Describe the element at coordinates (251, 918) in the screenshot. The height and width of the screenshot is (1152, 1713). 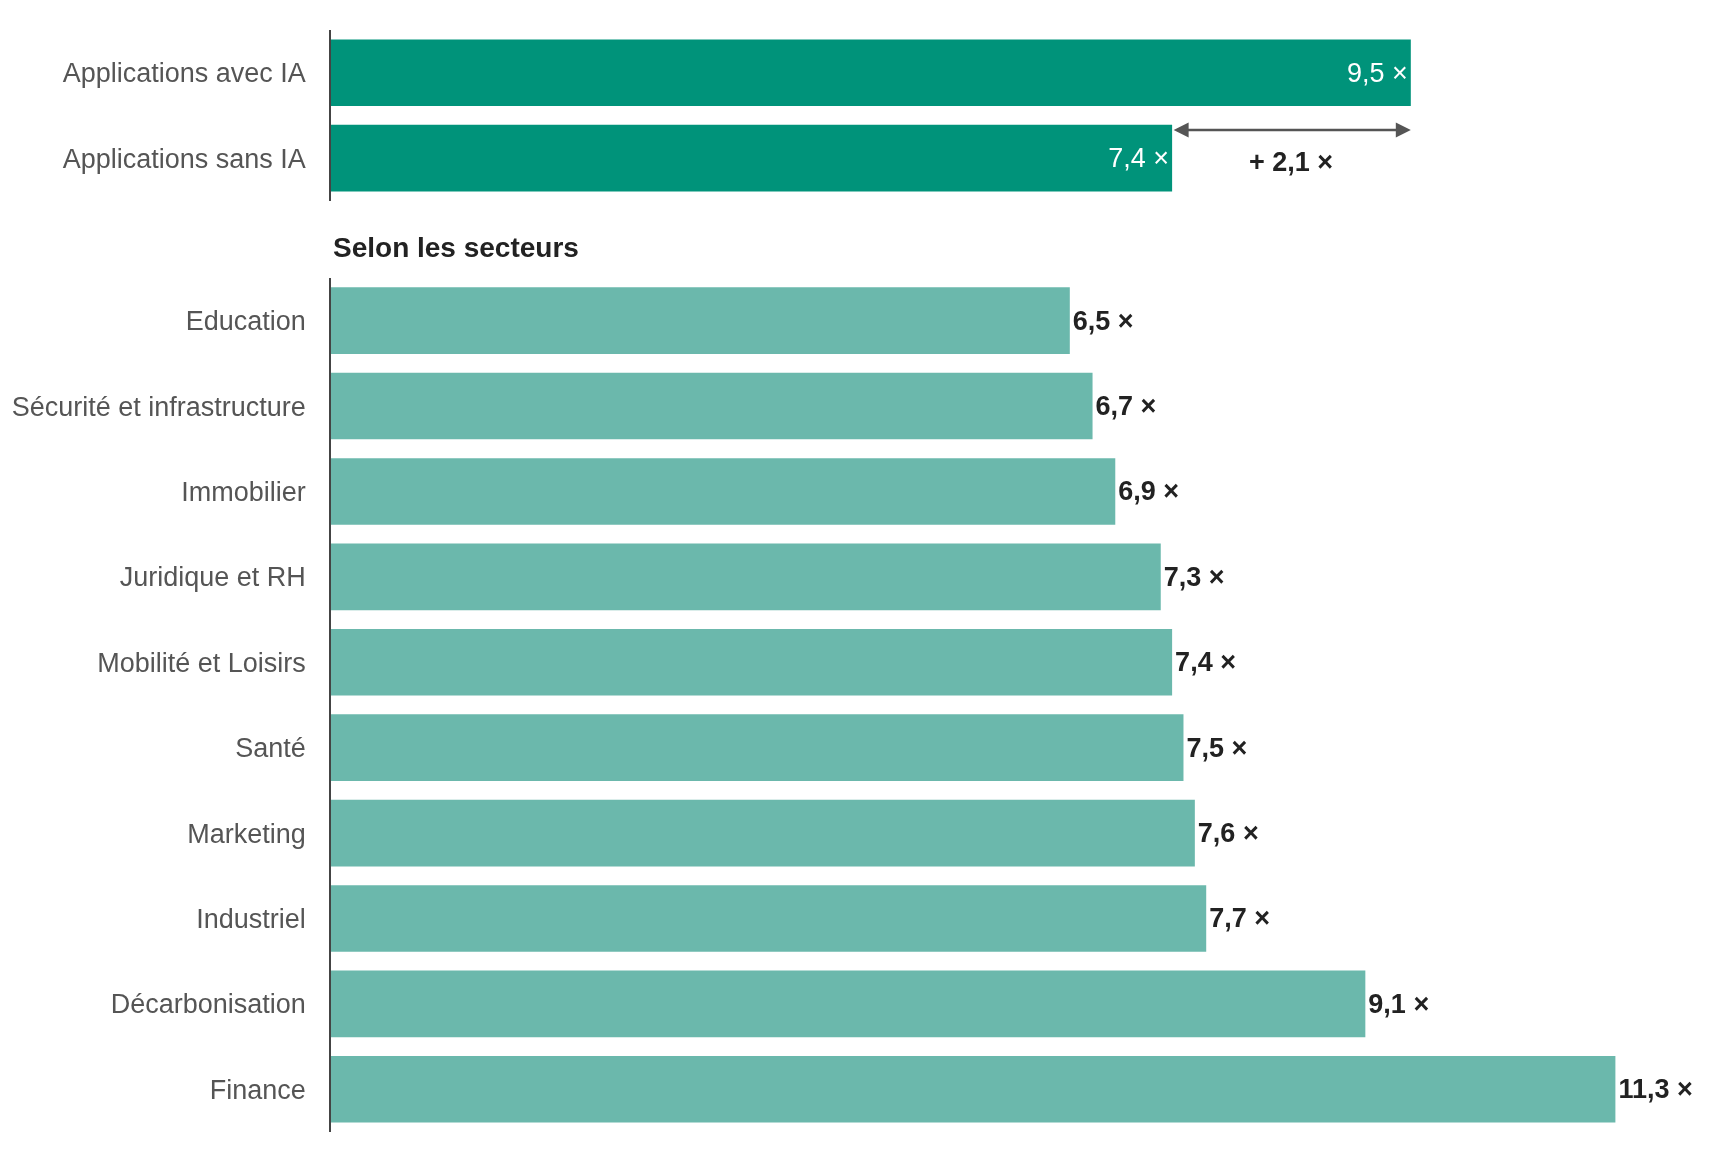
I see `y-tick-label: Industriel` at that location.